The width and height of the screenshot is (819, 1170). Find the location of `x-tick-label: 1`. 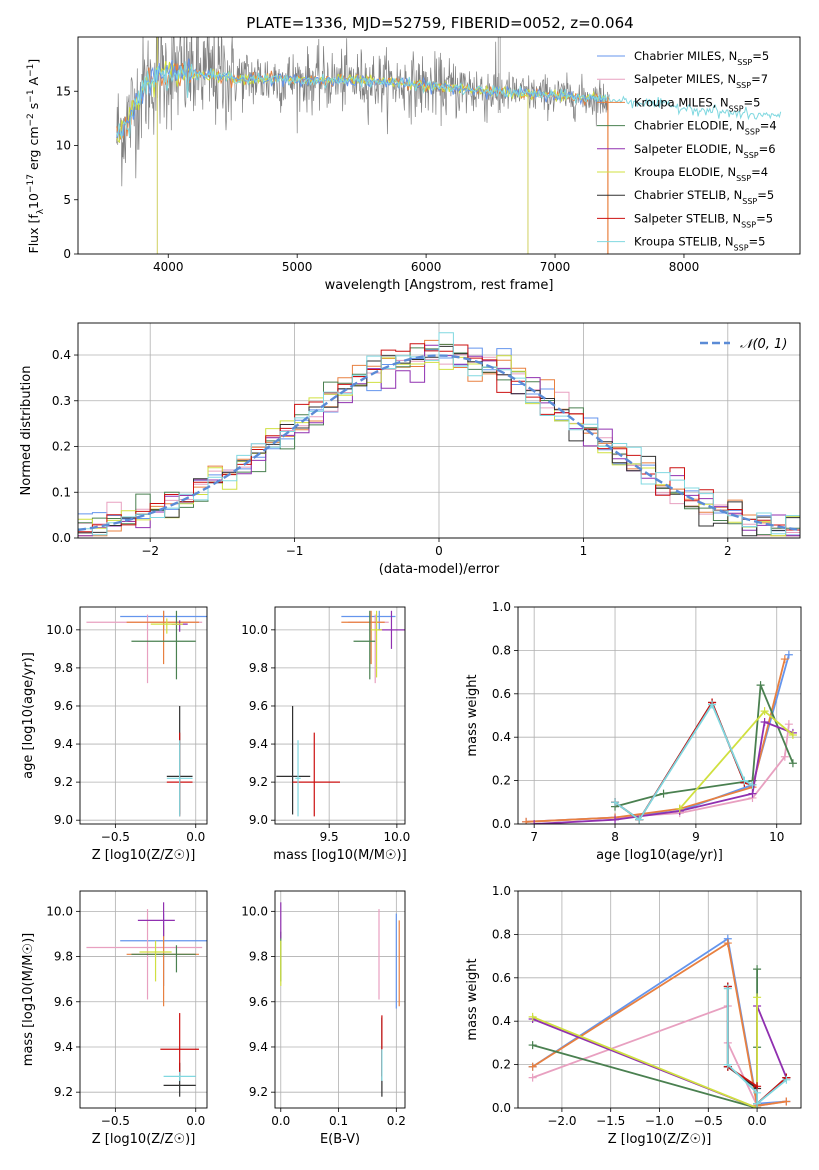

x-tick-label: 1 is located at coordinates (584, 551).